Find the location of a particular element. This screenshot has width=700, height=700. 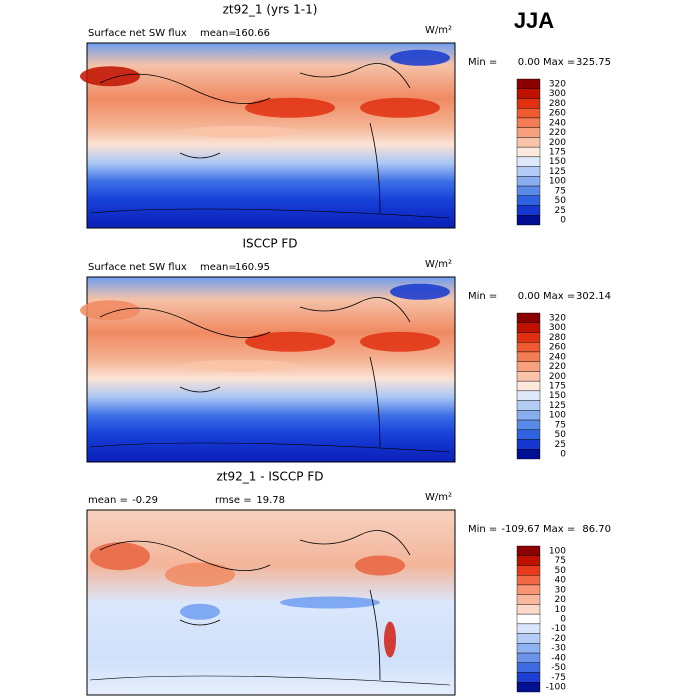

min-value: -109.67 is located at coordinates (520, 529).